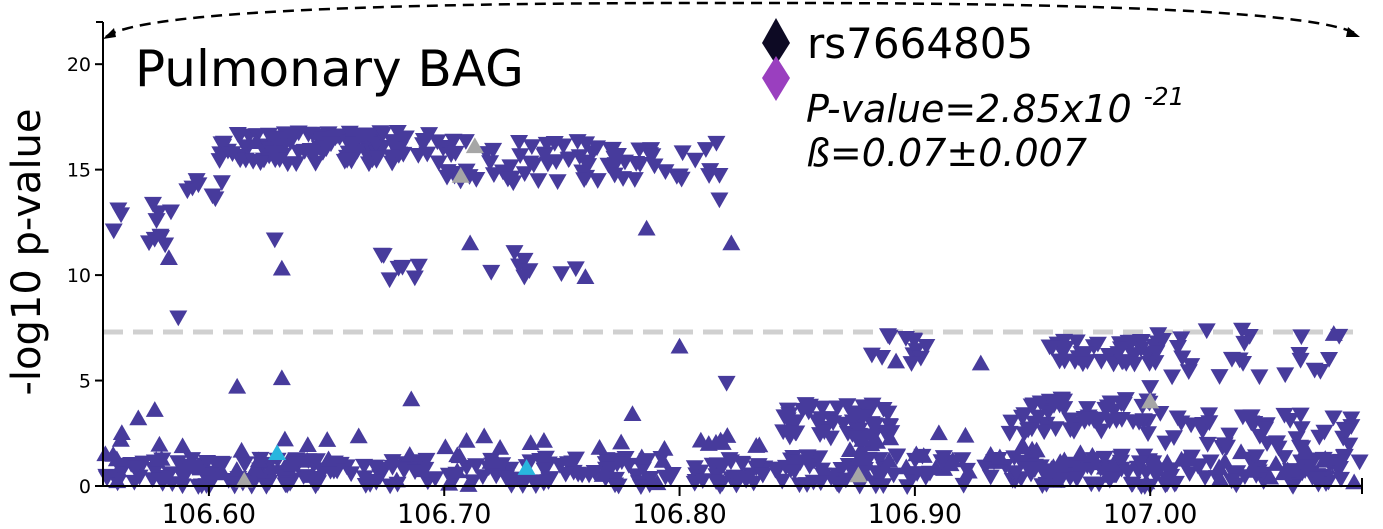 This screenshot has height=529, width=1383. Describe the element at coordinates (1150, 514) in the screenshot. I see `x-tick-label: 107.00` at that location.